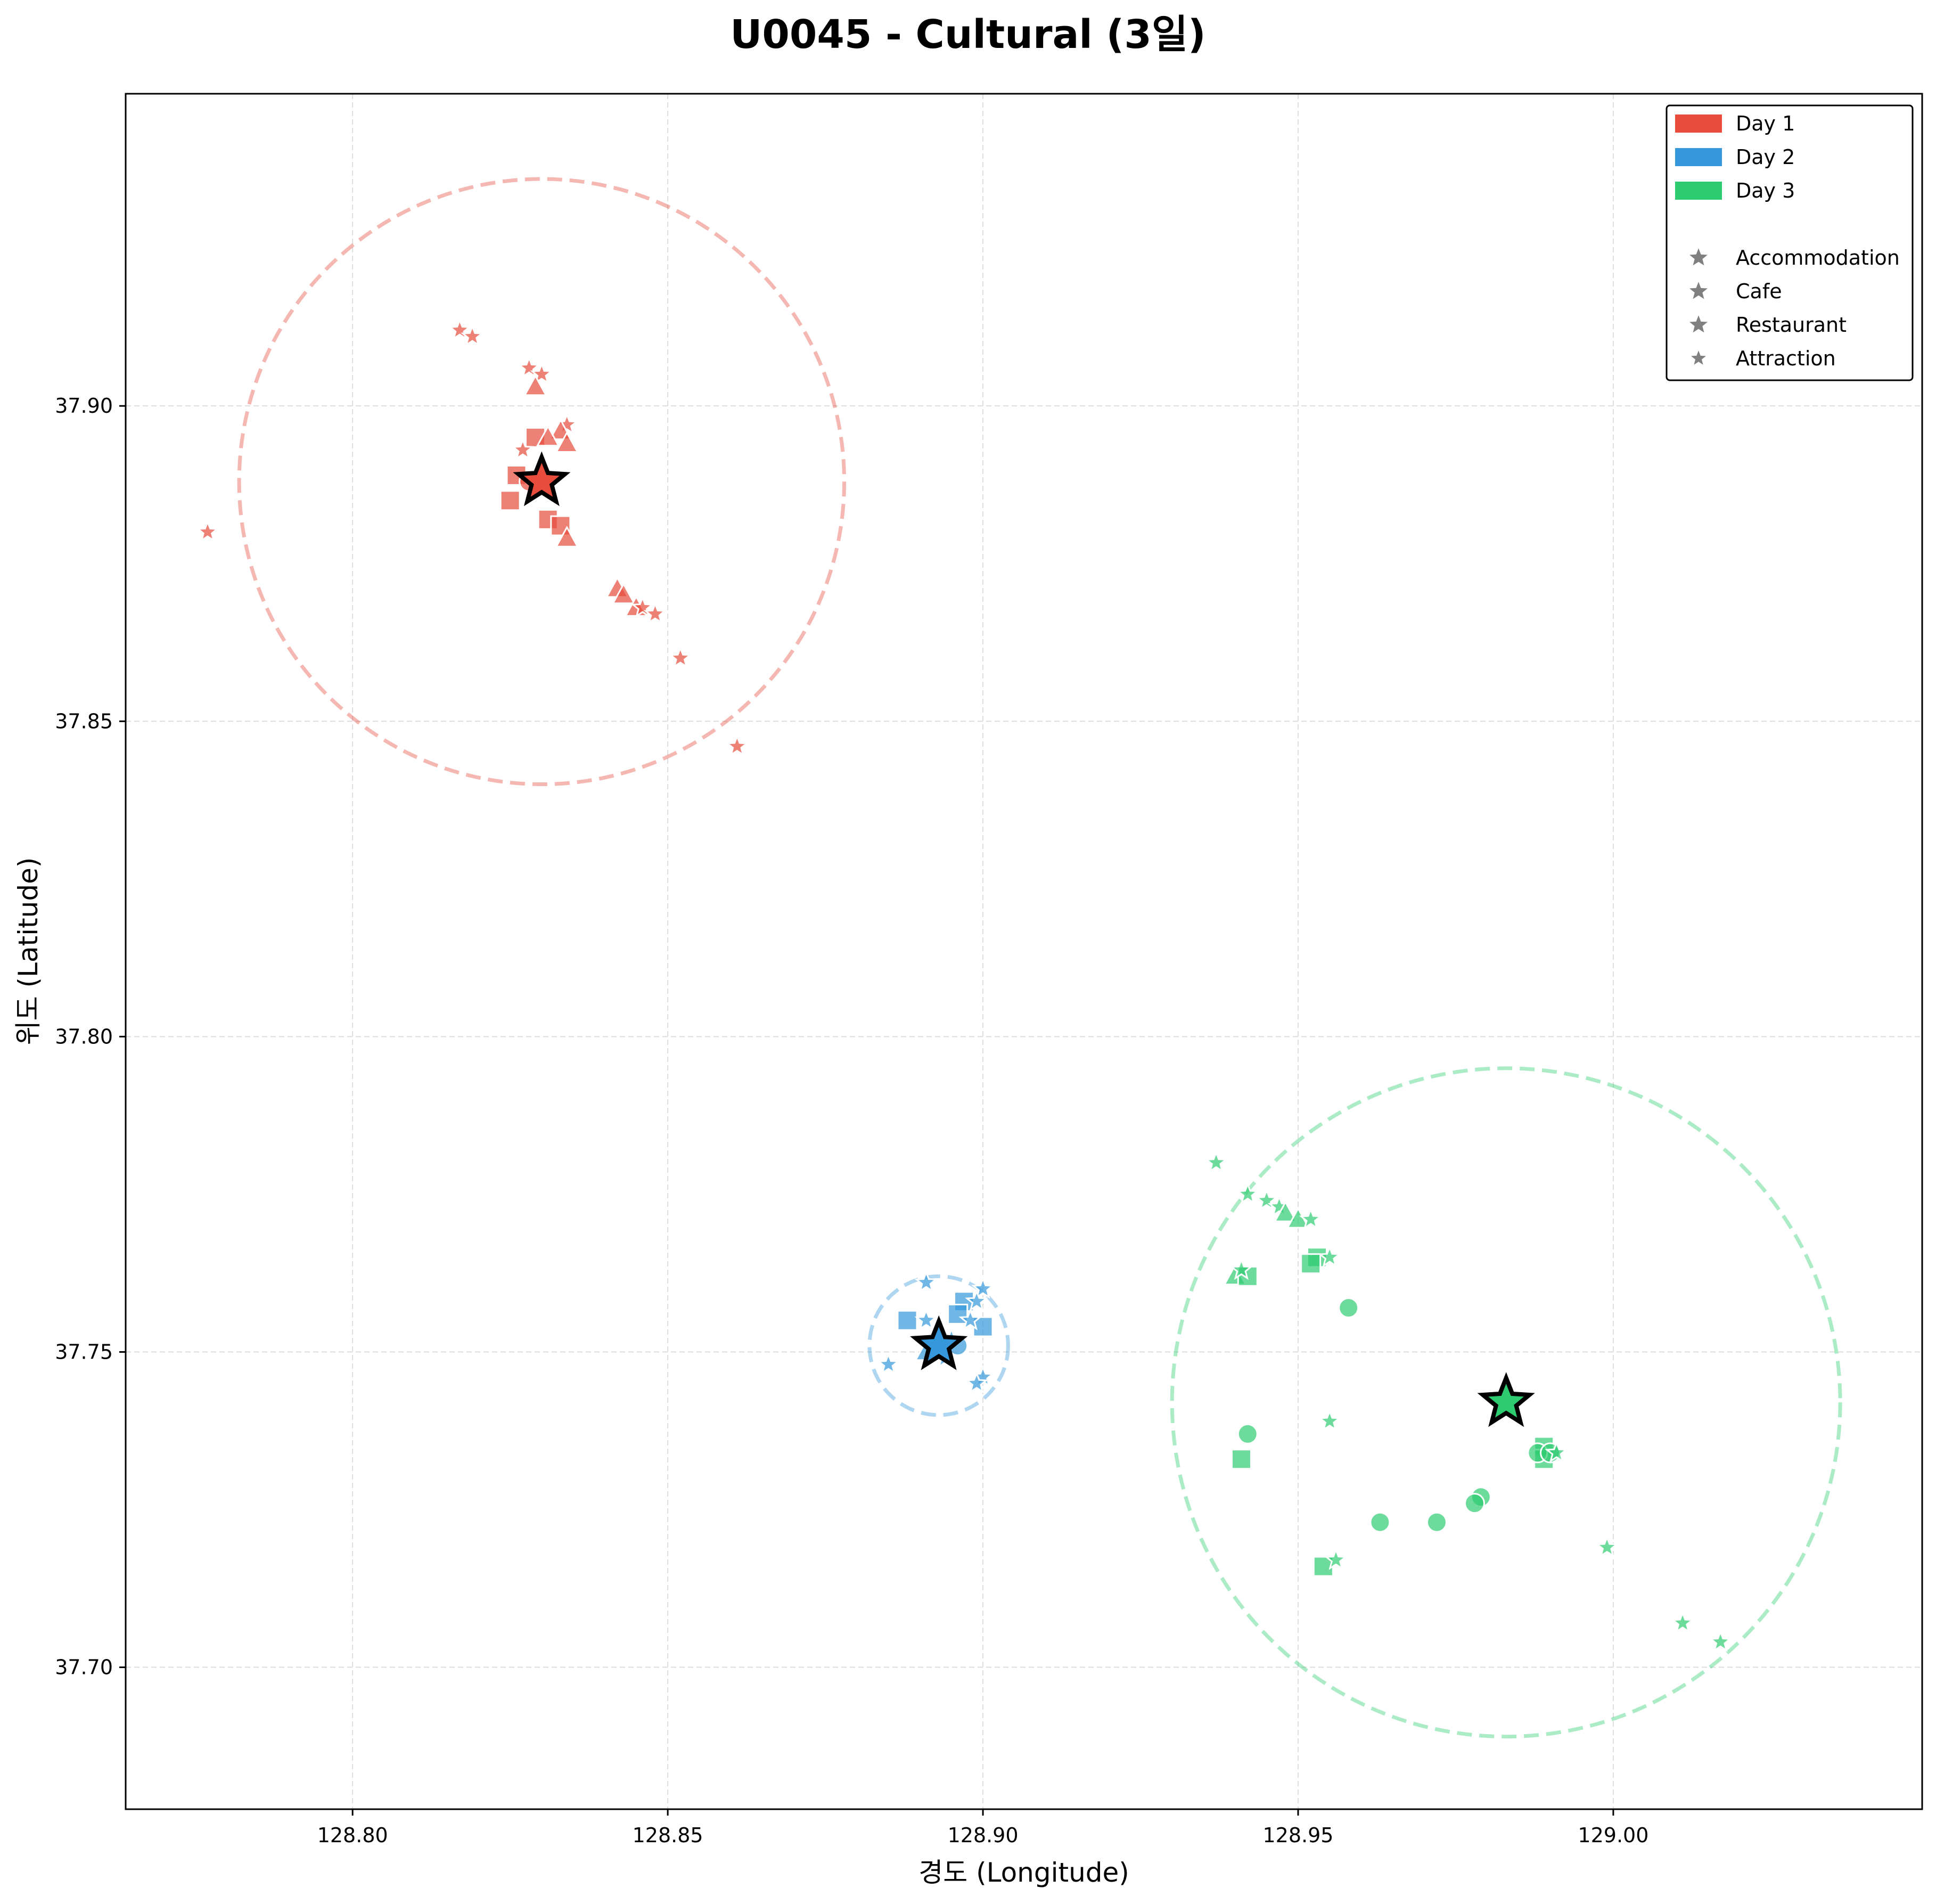 The image size is (1936, 1904). Describe the element at coordinates (1698, 357) in the screenshot. I see `legend-star-icon` at that location.